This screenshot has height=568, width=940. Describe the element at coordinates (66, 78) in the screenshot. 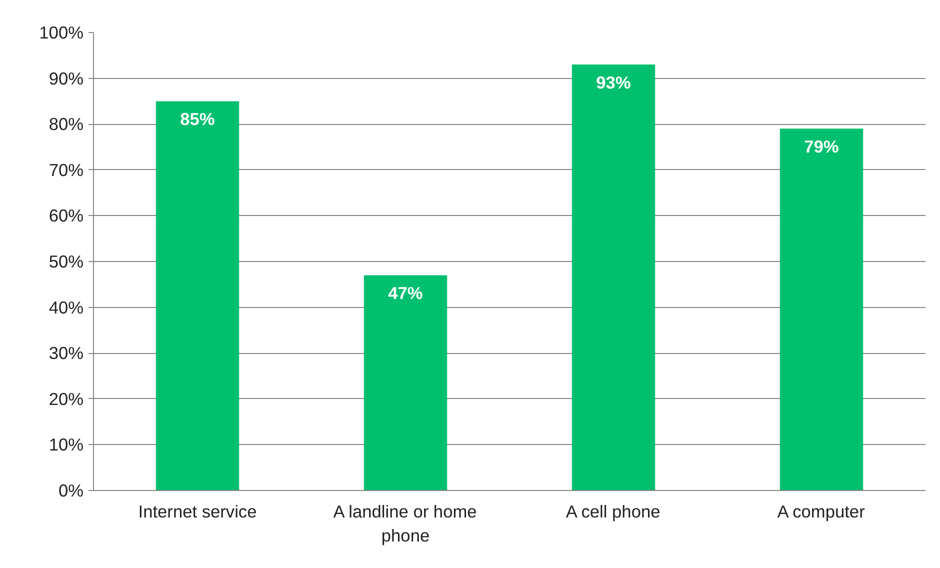

I see `y-tick-label: 90%` at that location.